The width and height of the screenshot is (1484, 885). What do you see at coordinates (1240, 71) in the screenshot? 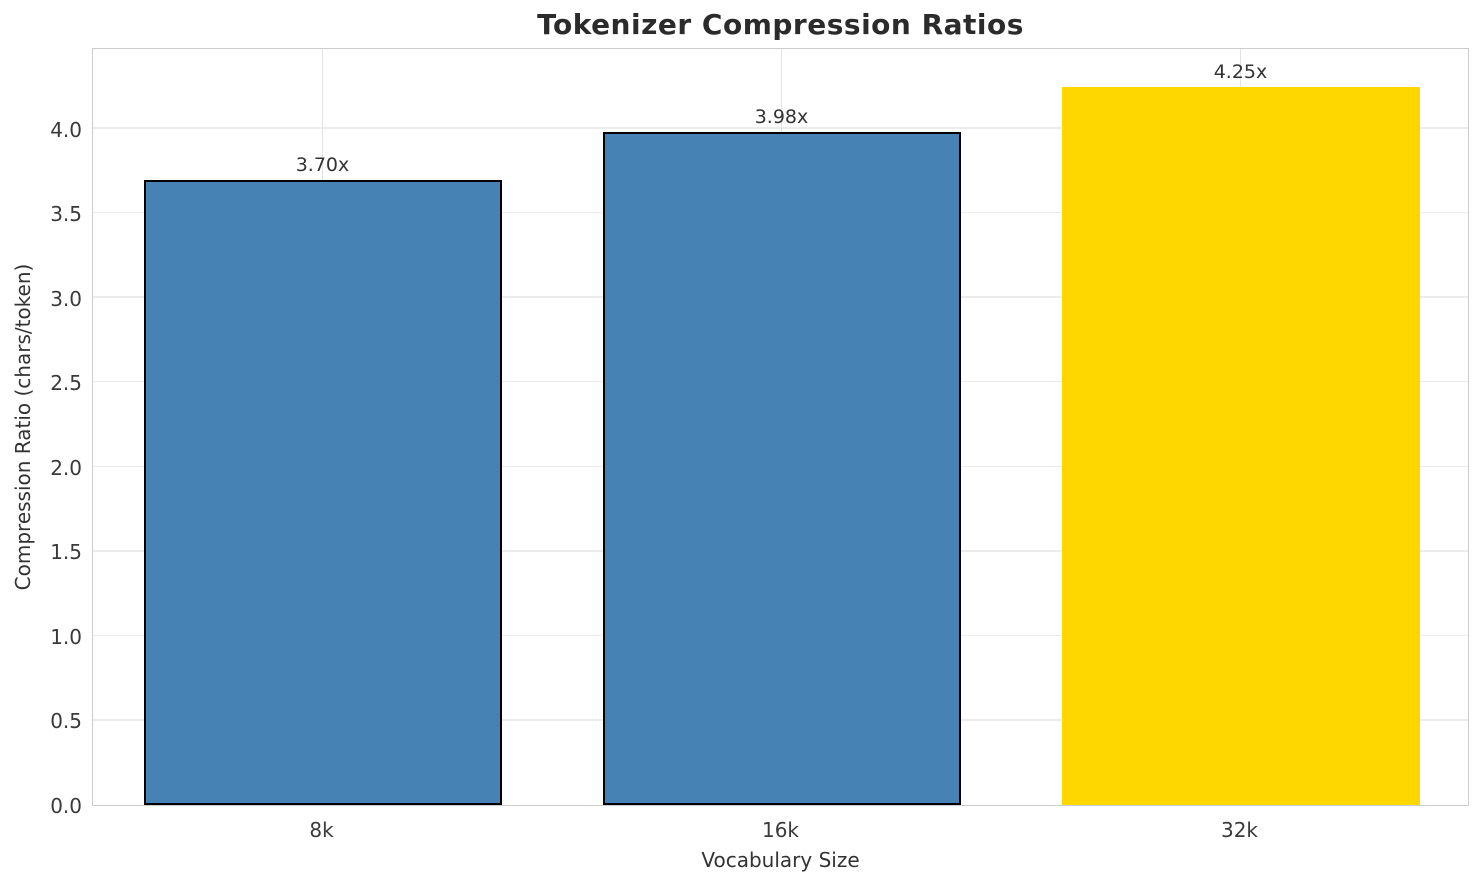
I see `bar-value-label: 4.25x` at bounding box center [1240, 71].